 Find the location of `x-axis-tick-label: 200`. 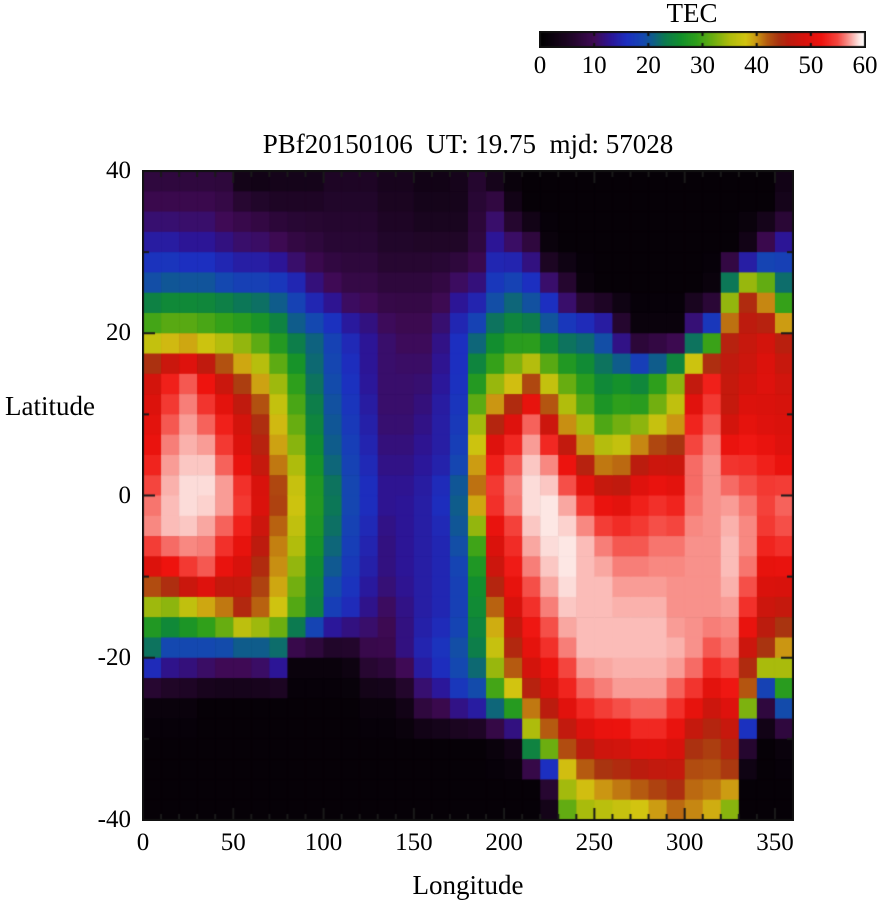

x-axis-tick-label: 200 is located at coordinates (504, 842).